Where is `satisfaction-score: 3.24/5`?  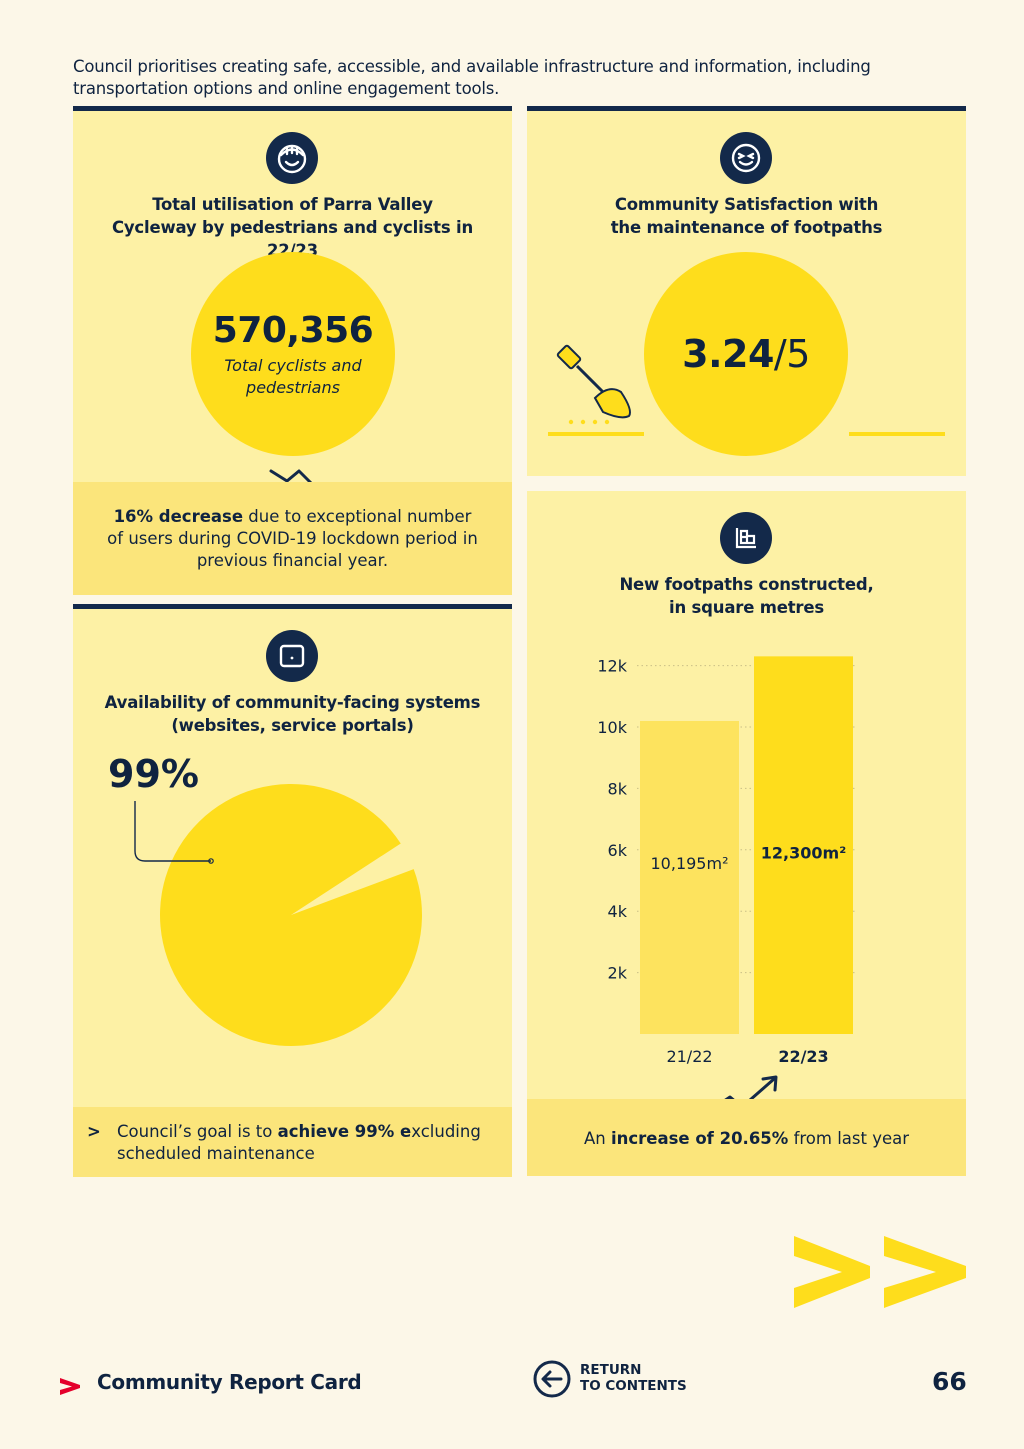 satisfaction-score: 3.24/5 is located at coordinates (746, 354).